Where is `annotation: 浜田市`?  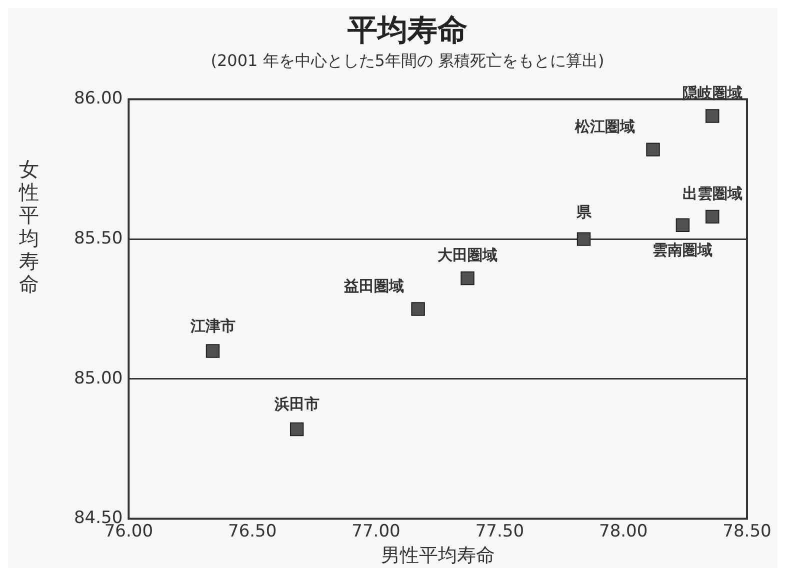 annotation: 浜田市 is located at coordinates (296, 404).